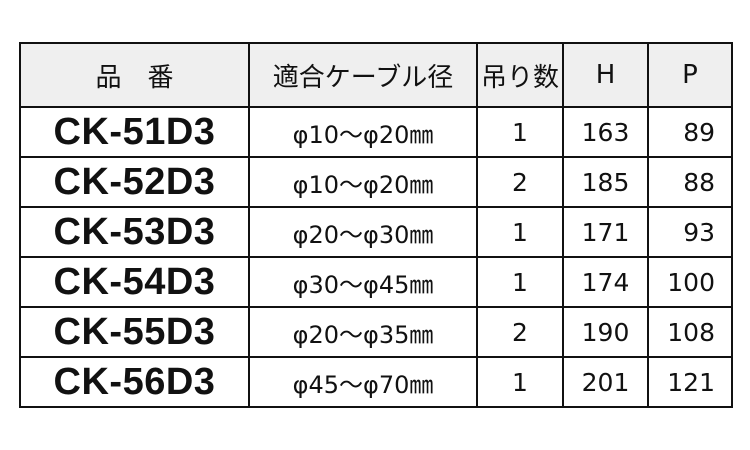 This screenshot has height=450, width=750. I want to click on p-cell: 93, so click(690, 232).